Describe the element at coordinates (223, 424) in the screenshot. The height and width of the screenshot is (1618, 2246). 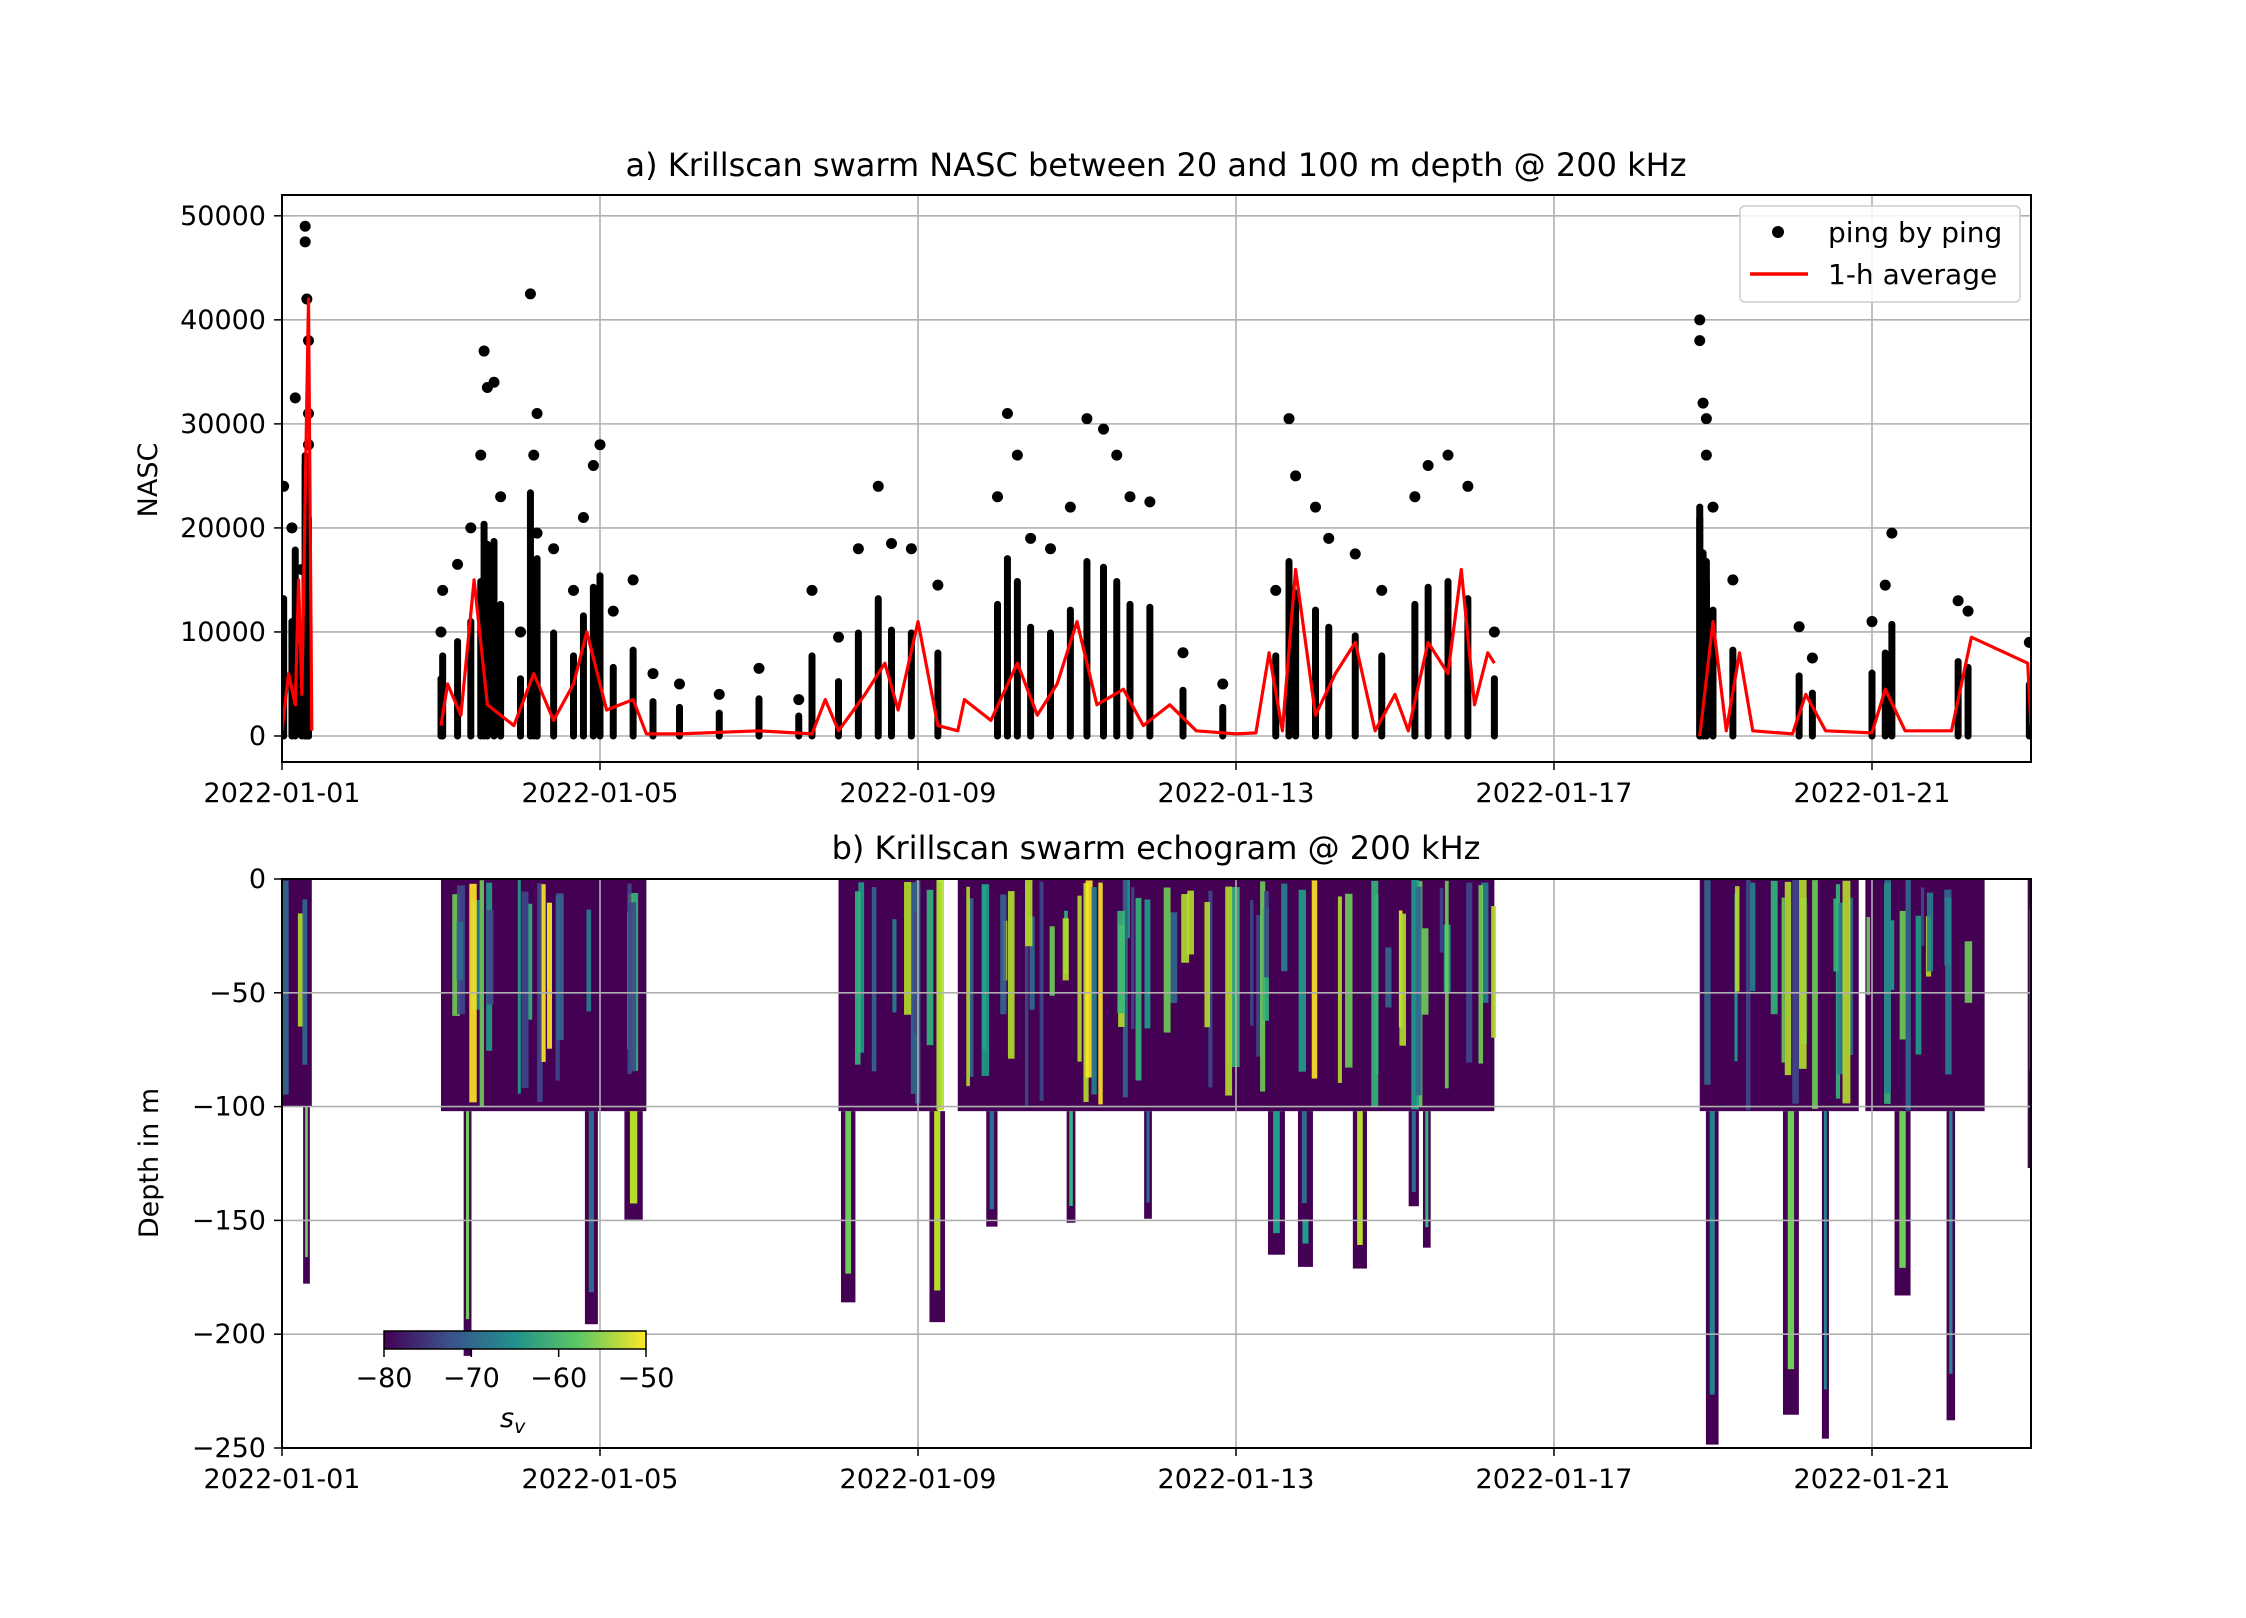
I see `panel-a-y-tick-label: 30000` at that location.